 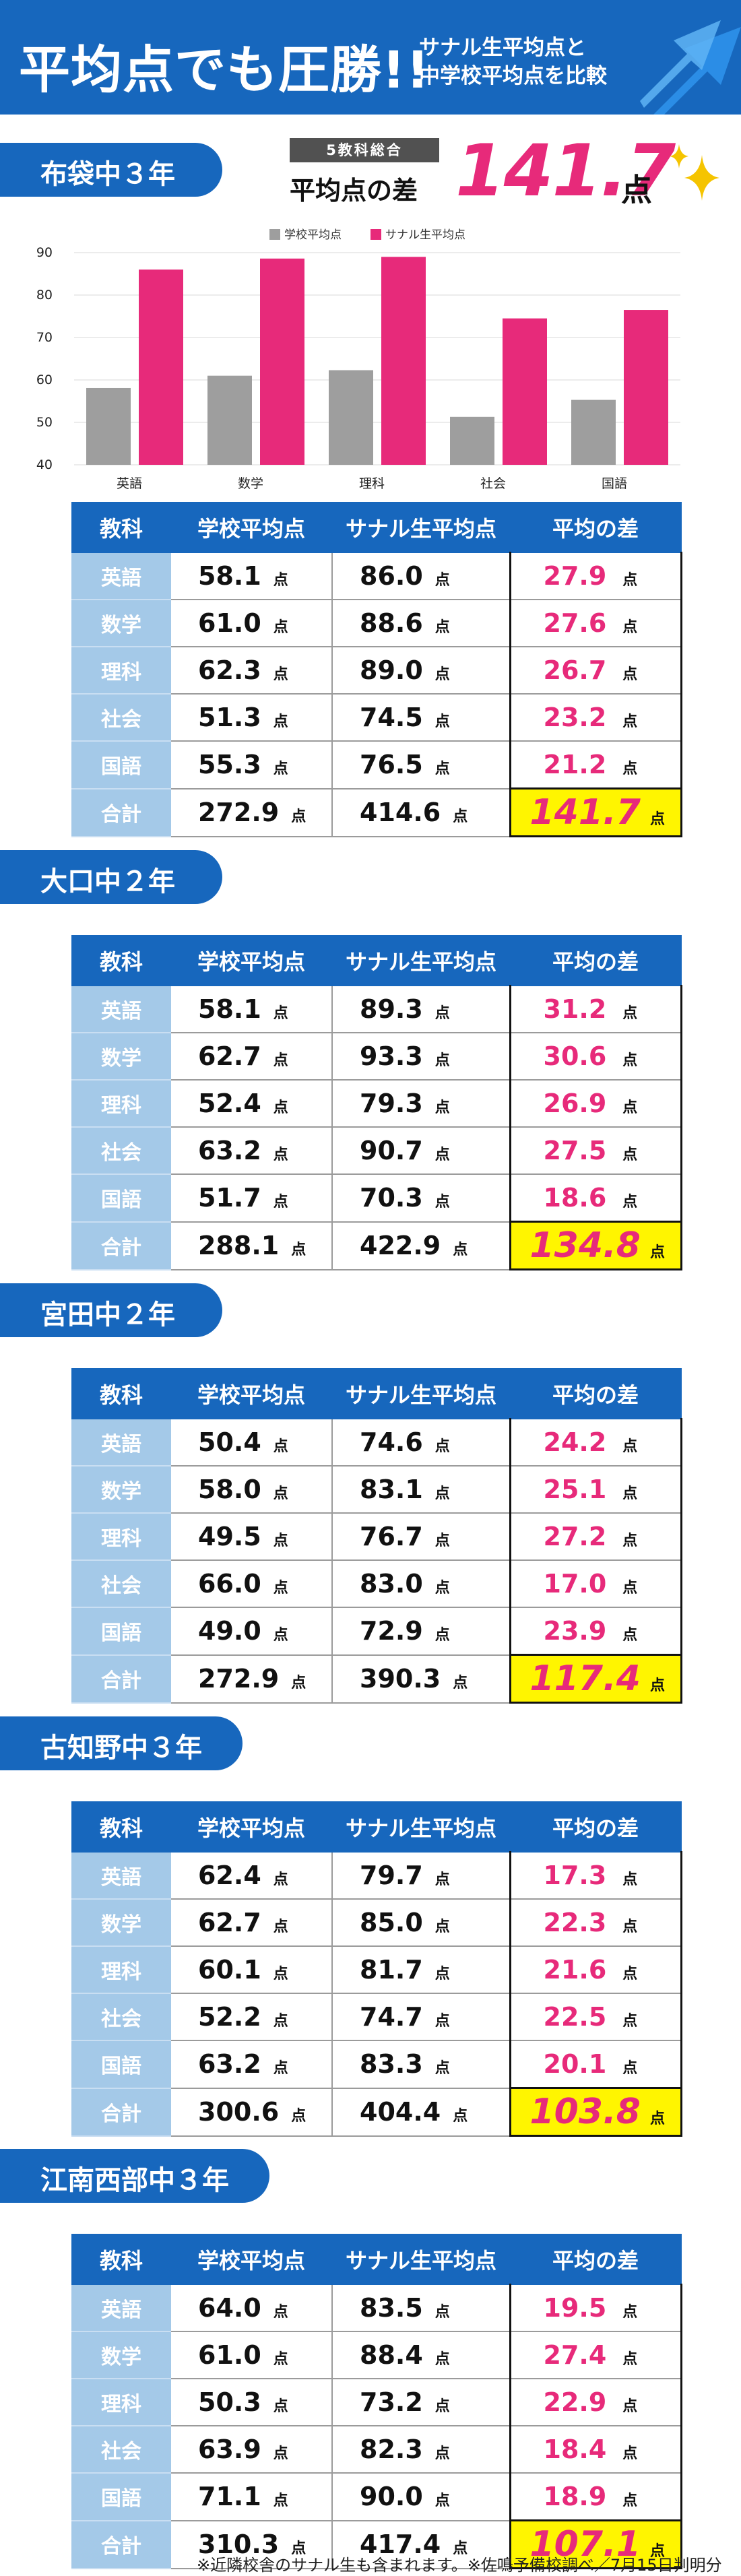 I want to click on school-average-cell: 49.0 点, so click(x=251, y=1632).